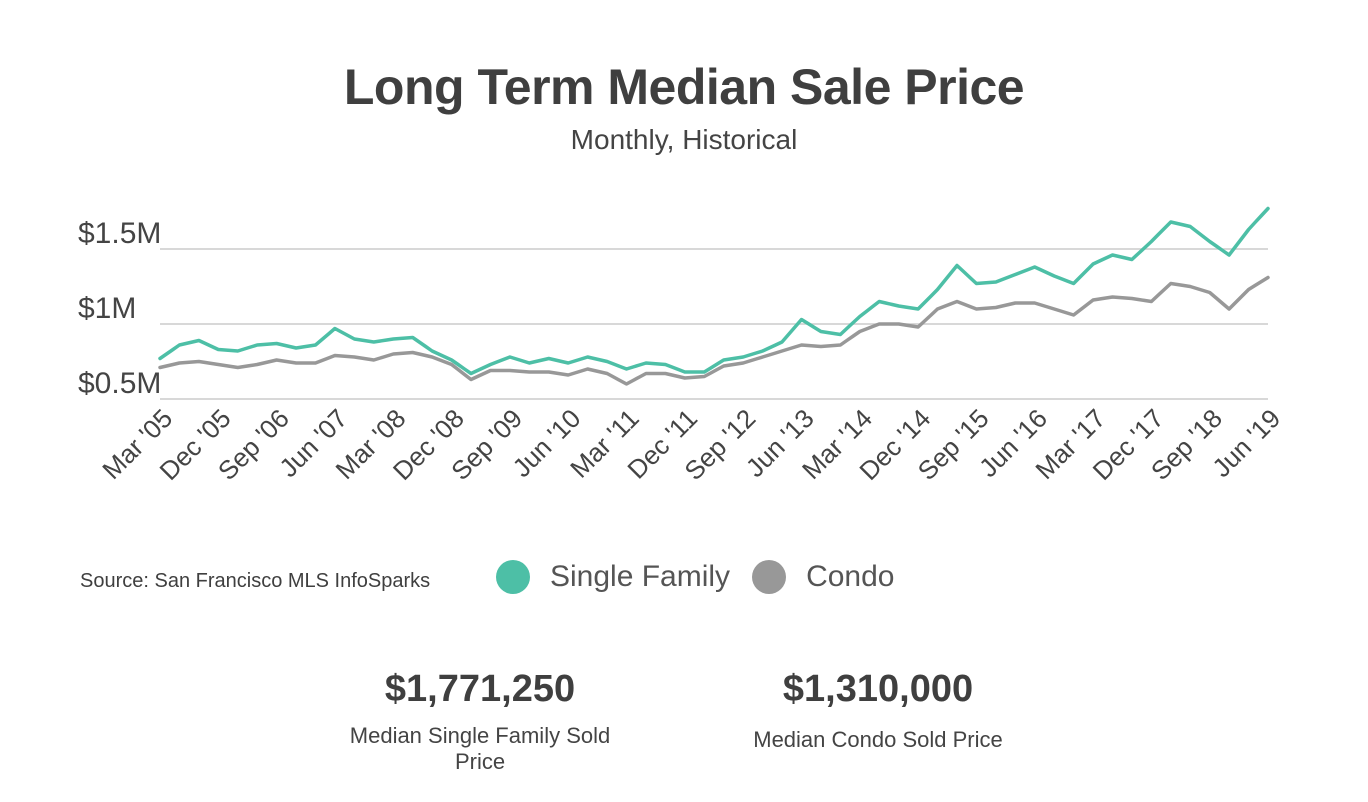 This screenshot has height=802, width=1368. What do you see at coordinates (769, 577) in the screenshot?
I see `legend-swatch-condo` at bounding box center [769, 577].